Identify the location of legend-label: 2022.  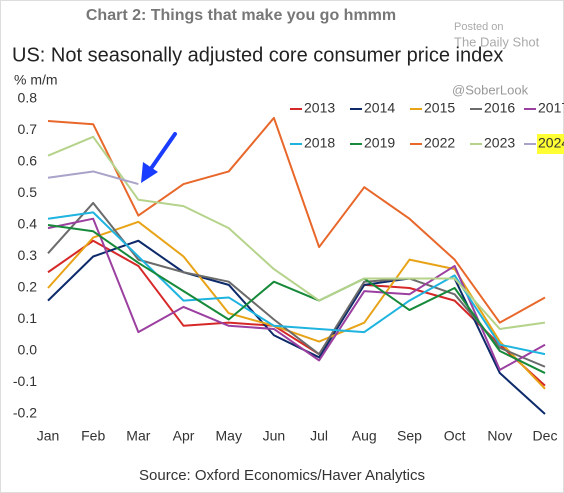
(439, 143).